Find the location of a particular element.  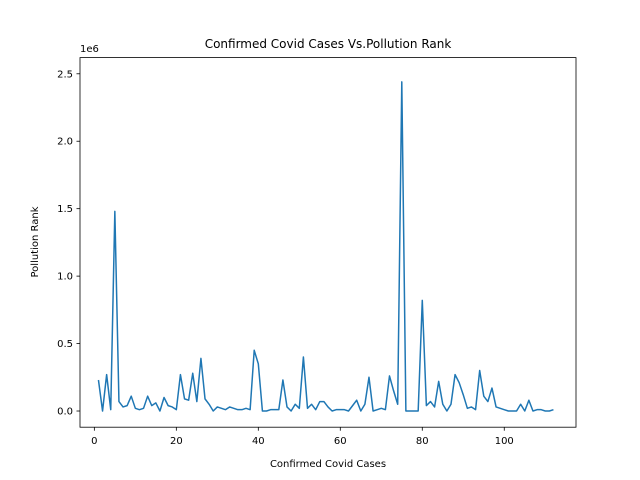

x-tick-label: 20 is located at coordinates (176, 441).